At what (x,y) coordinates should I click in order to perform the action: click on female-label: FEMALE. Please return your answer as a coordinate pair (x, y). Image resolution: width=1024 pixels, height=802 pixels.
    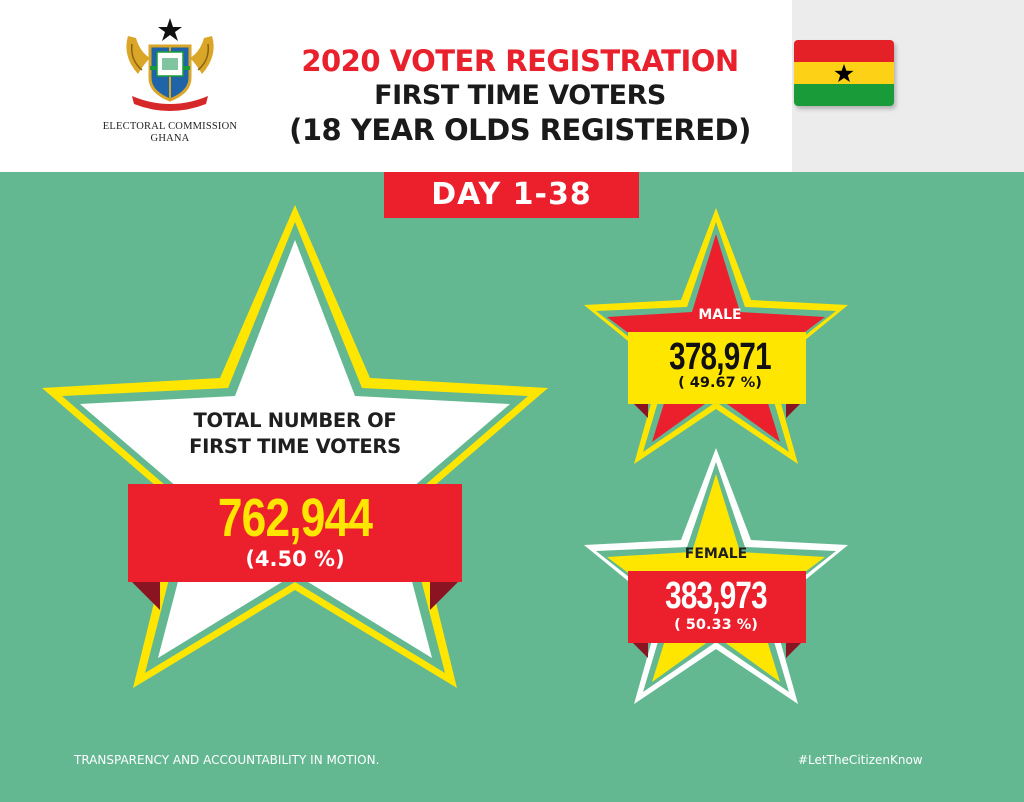
    Looking at the image, I should click on (716, 554).